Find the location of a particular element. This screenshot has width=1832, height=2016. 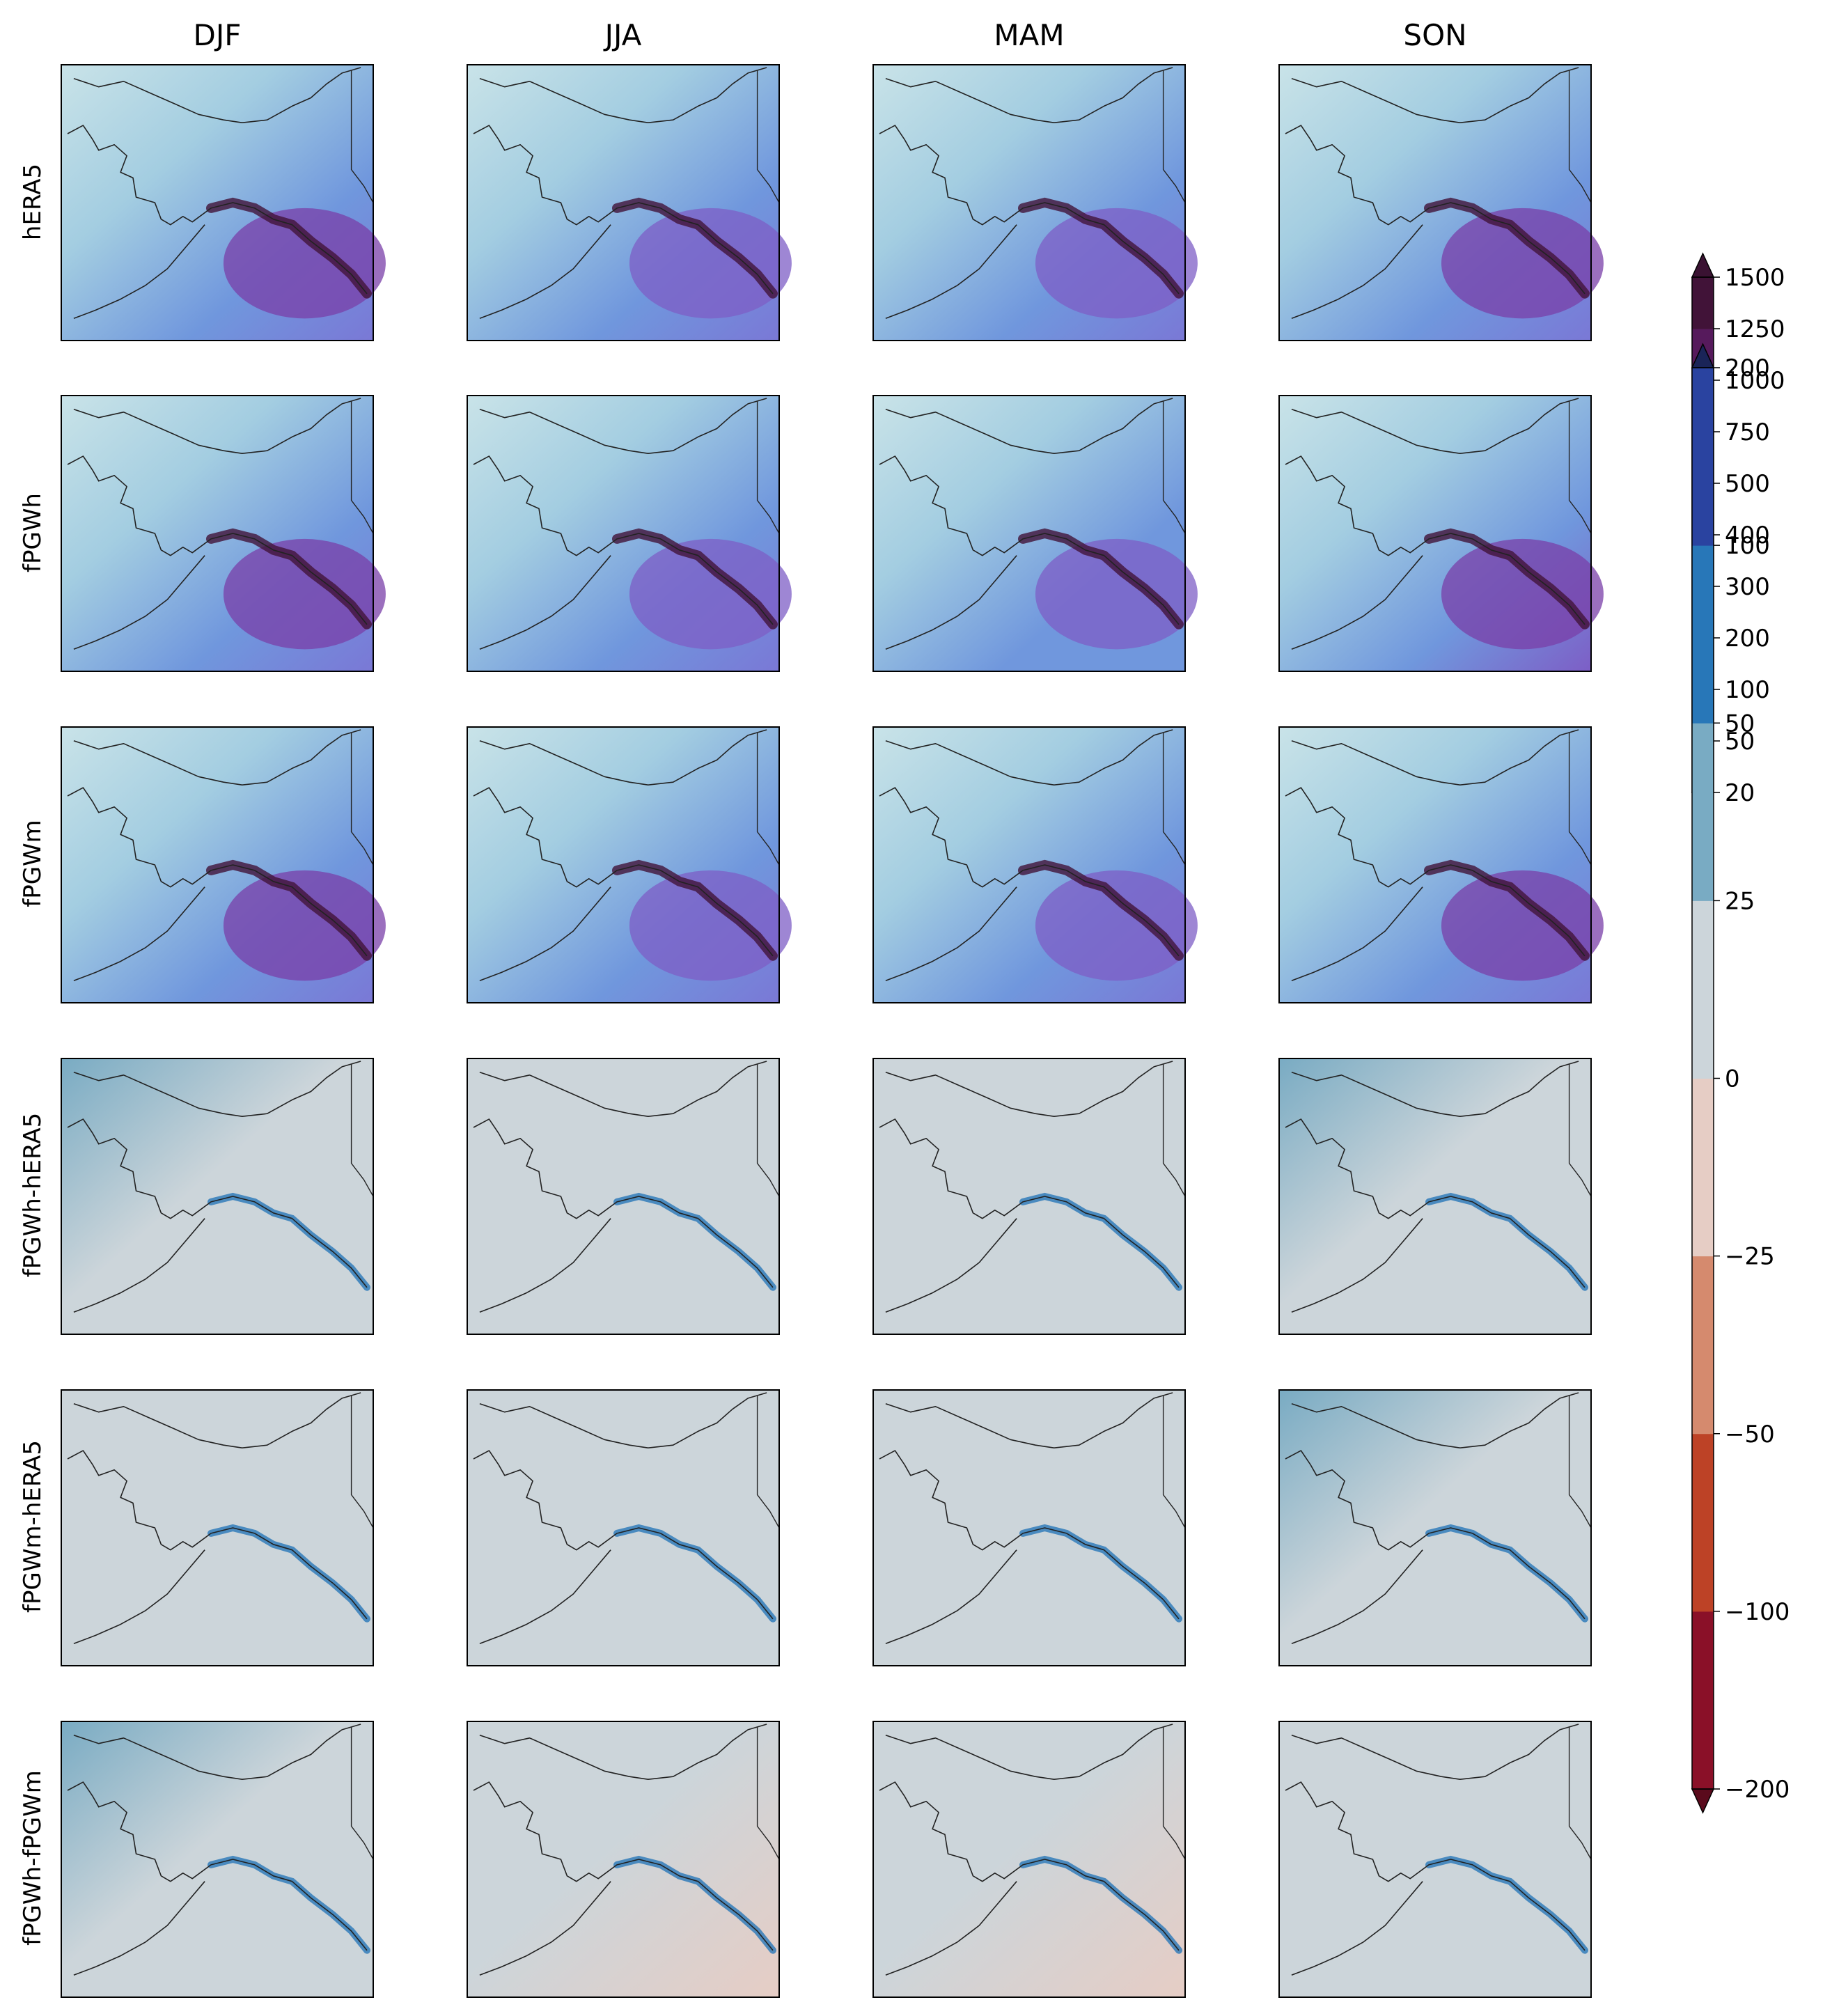

colorbar-tick-label: 50 is located at coordinates (1740, 742).